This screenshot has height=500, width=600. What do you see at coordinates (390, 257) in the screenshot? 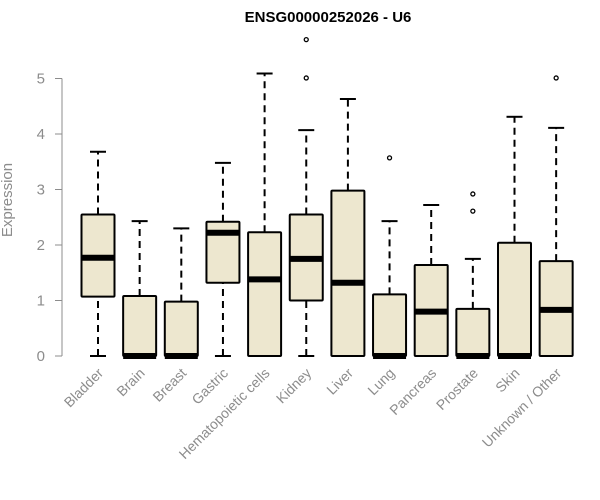
I see `box-lung` at bounding box center [390, 257].